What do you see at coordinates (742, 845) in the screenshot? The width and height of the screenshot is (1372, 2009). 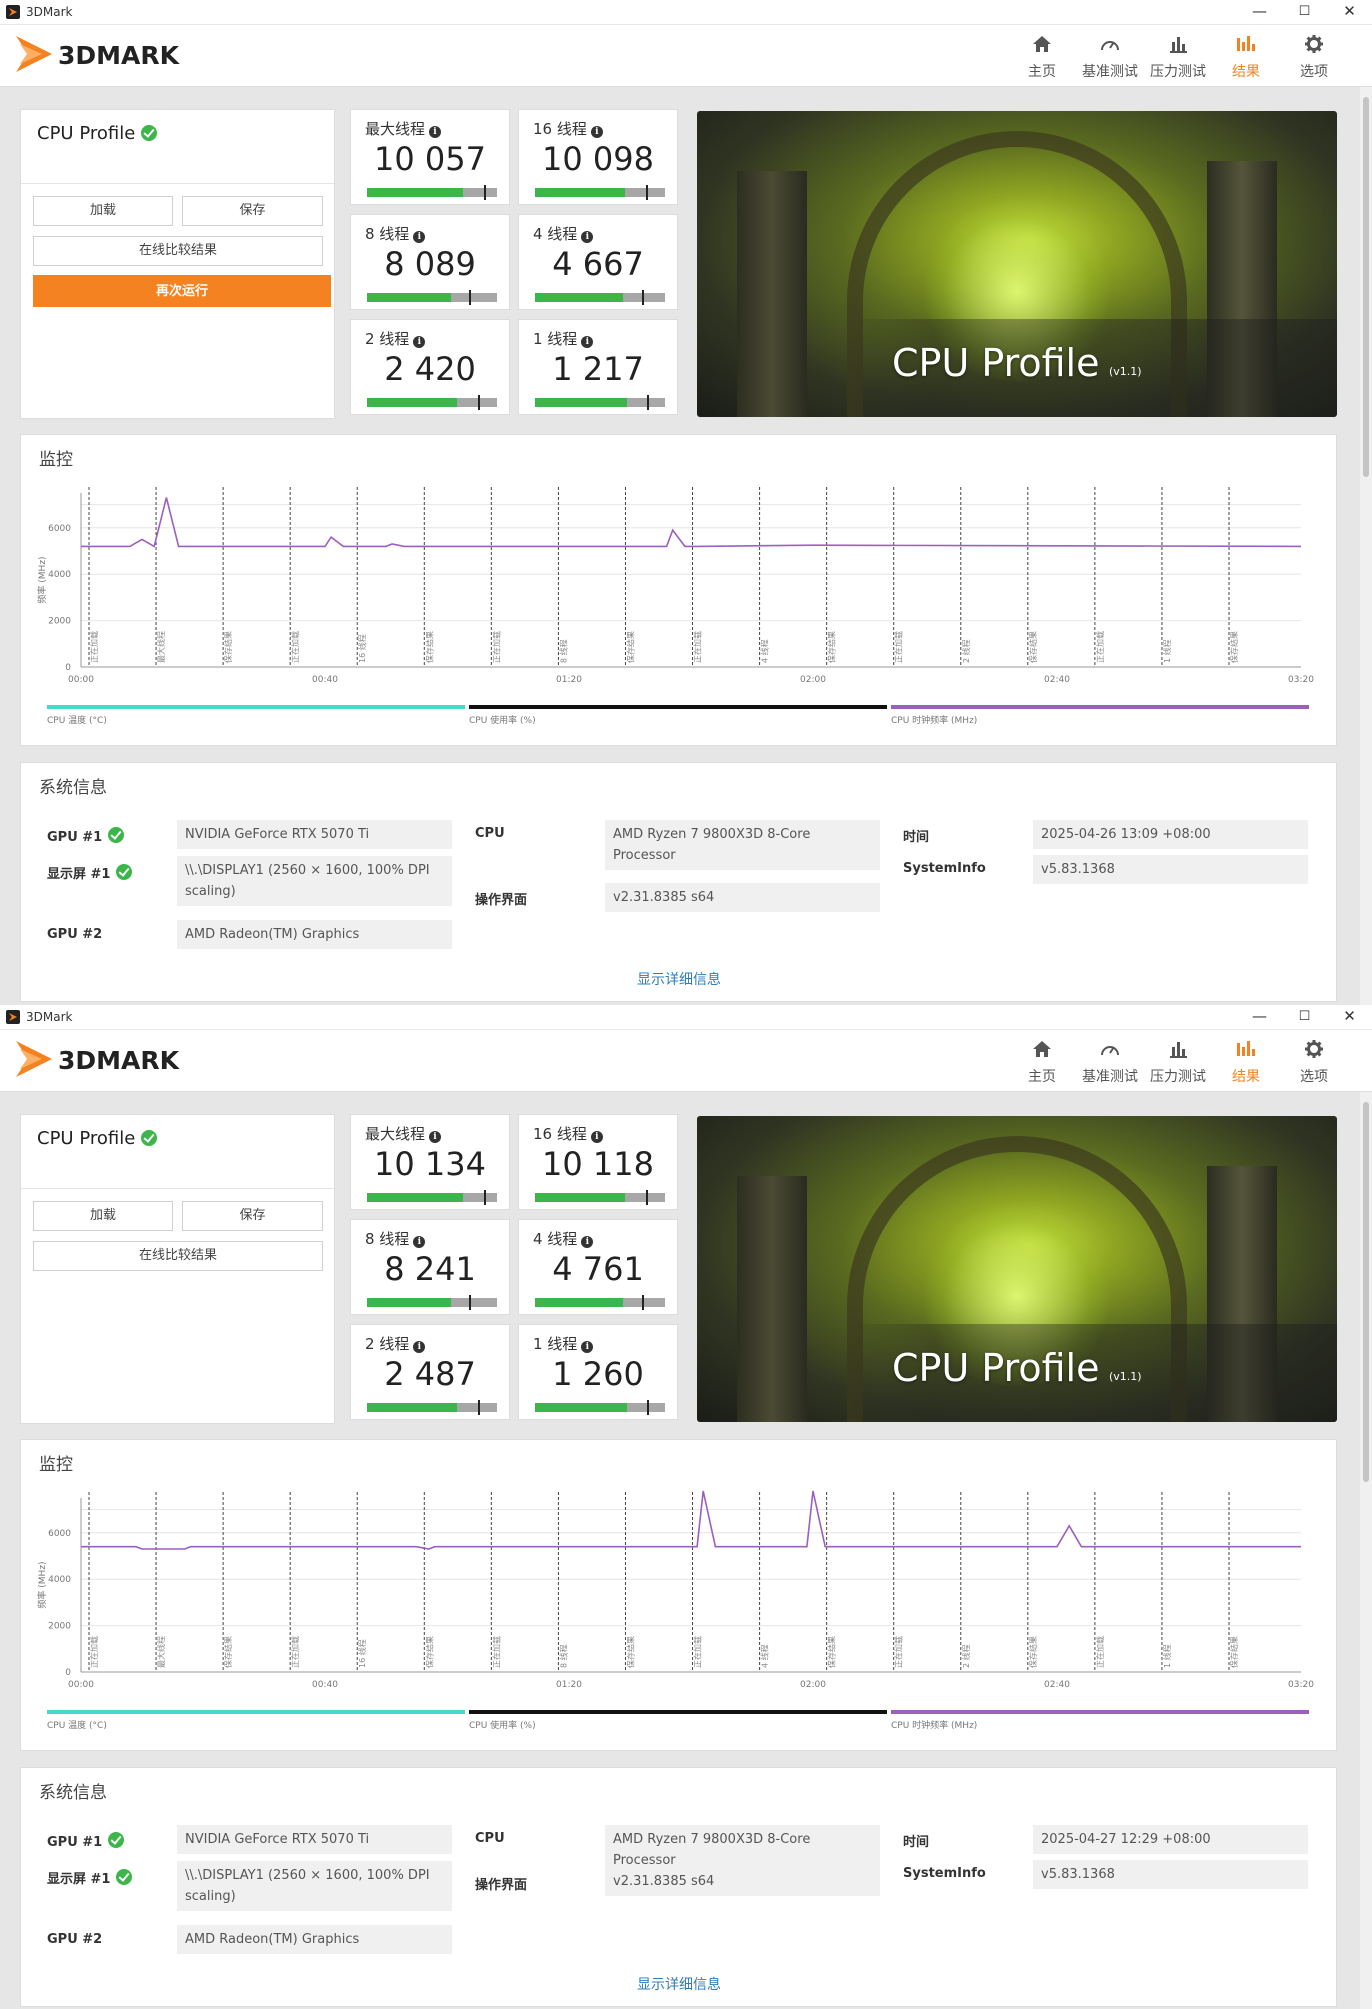 I see `cpu-value: AMD Ryzen 7 9800X3D 8-Core Processor` at bounding box center [742, 845].